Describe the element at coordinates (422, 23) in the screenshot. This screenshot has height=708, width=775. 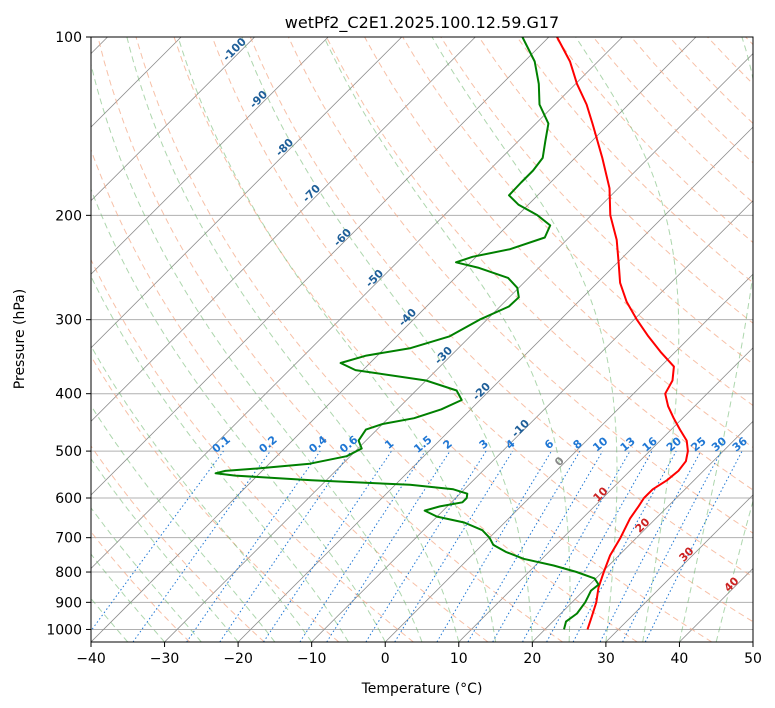
I see `chart-title: wetPf2_C2E1.2025.100.12.59.G17` at that location.